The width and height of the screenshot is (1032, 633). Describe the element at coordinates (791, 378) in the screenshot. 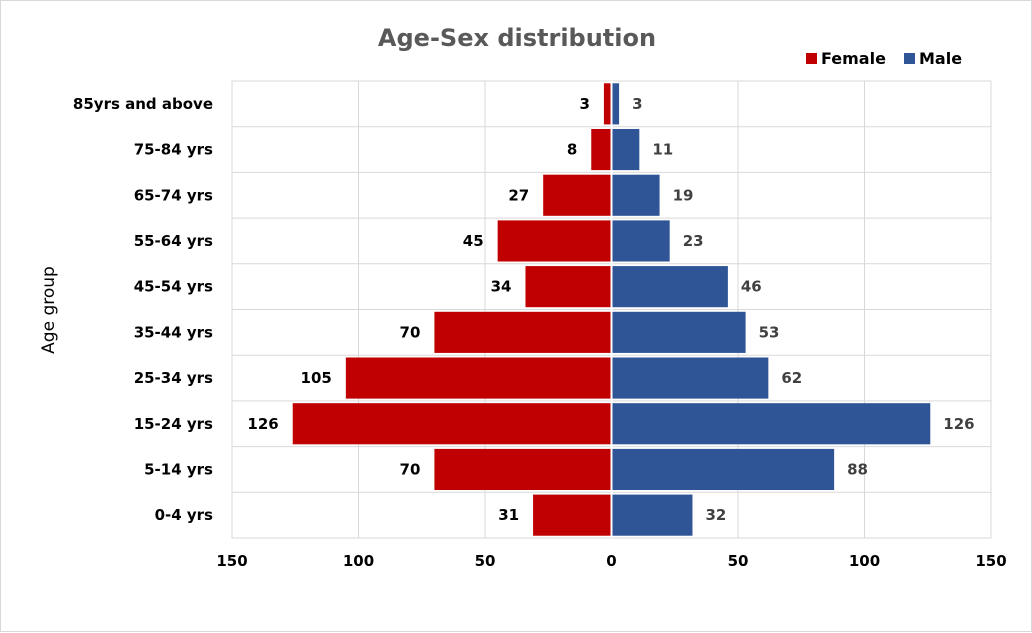

I see `data-label-male: 62` at that location.